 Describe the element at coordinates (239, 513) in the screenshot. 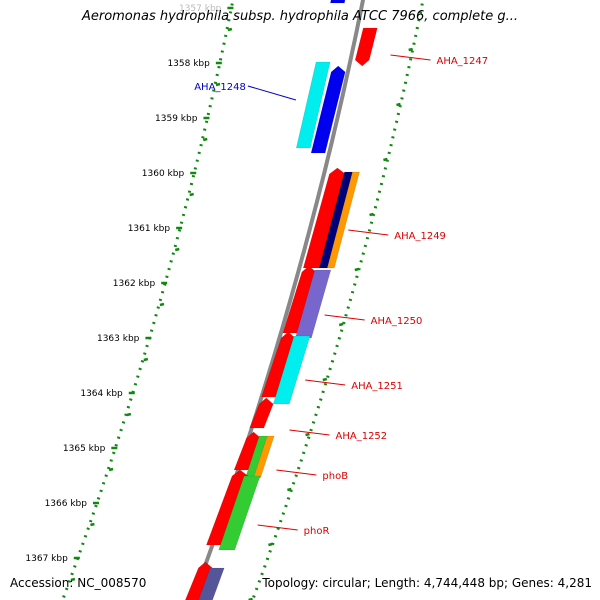

I see `gene-bar-green-phor` at that location.